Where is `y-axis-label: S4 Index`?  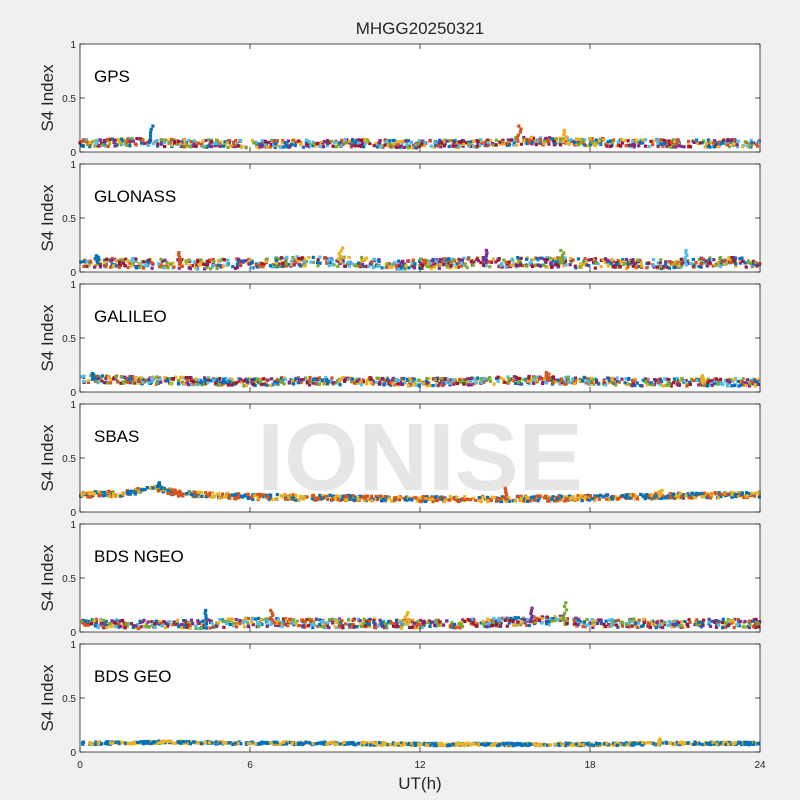 y-axis-label: S4 Index is located at coordinates (47, 218).